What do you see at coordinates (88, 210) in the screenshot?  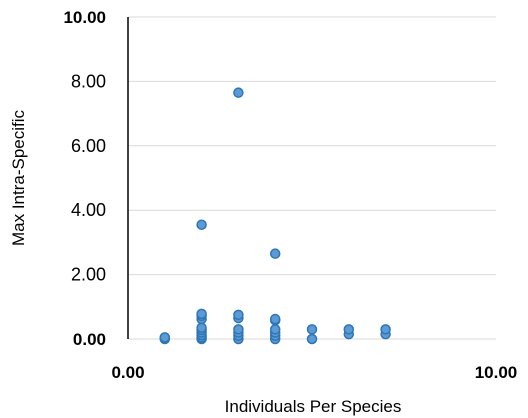 I see `y-tick-label-2: 4.00` at bounding box center [88, 210].